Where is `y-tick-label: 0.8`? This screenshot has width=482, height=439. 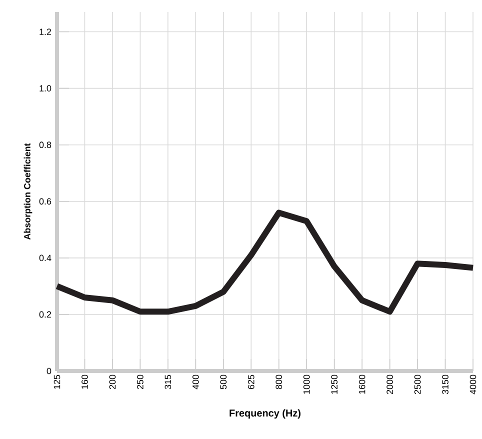 y-tick-label: 0.8 is located at coordinates (45, 145).